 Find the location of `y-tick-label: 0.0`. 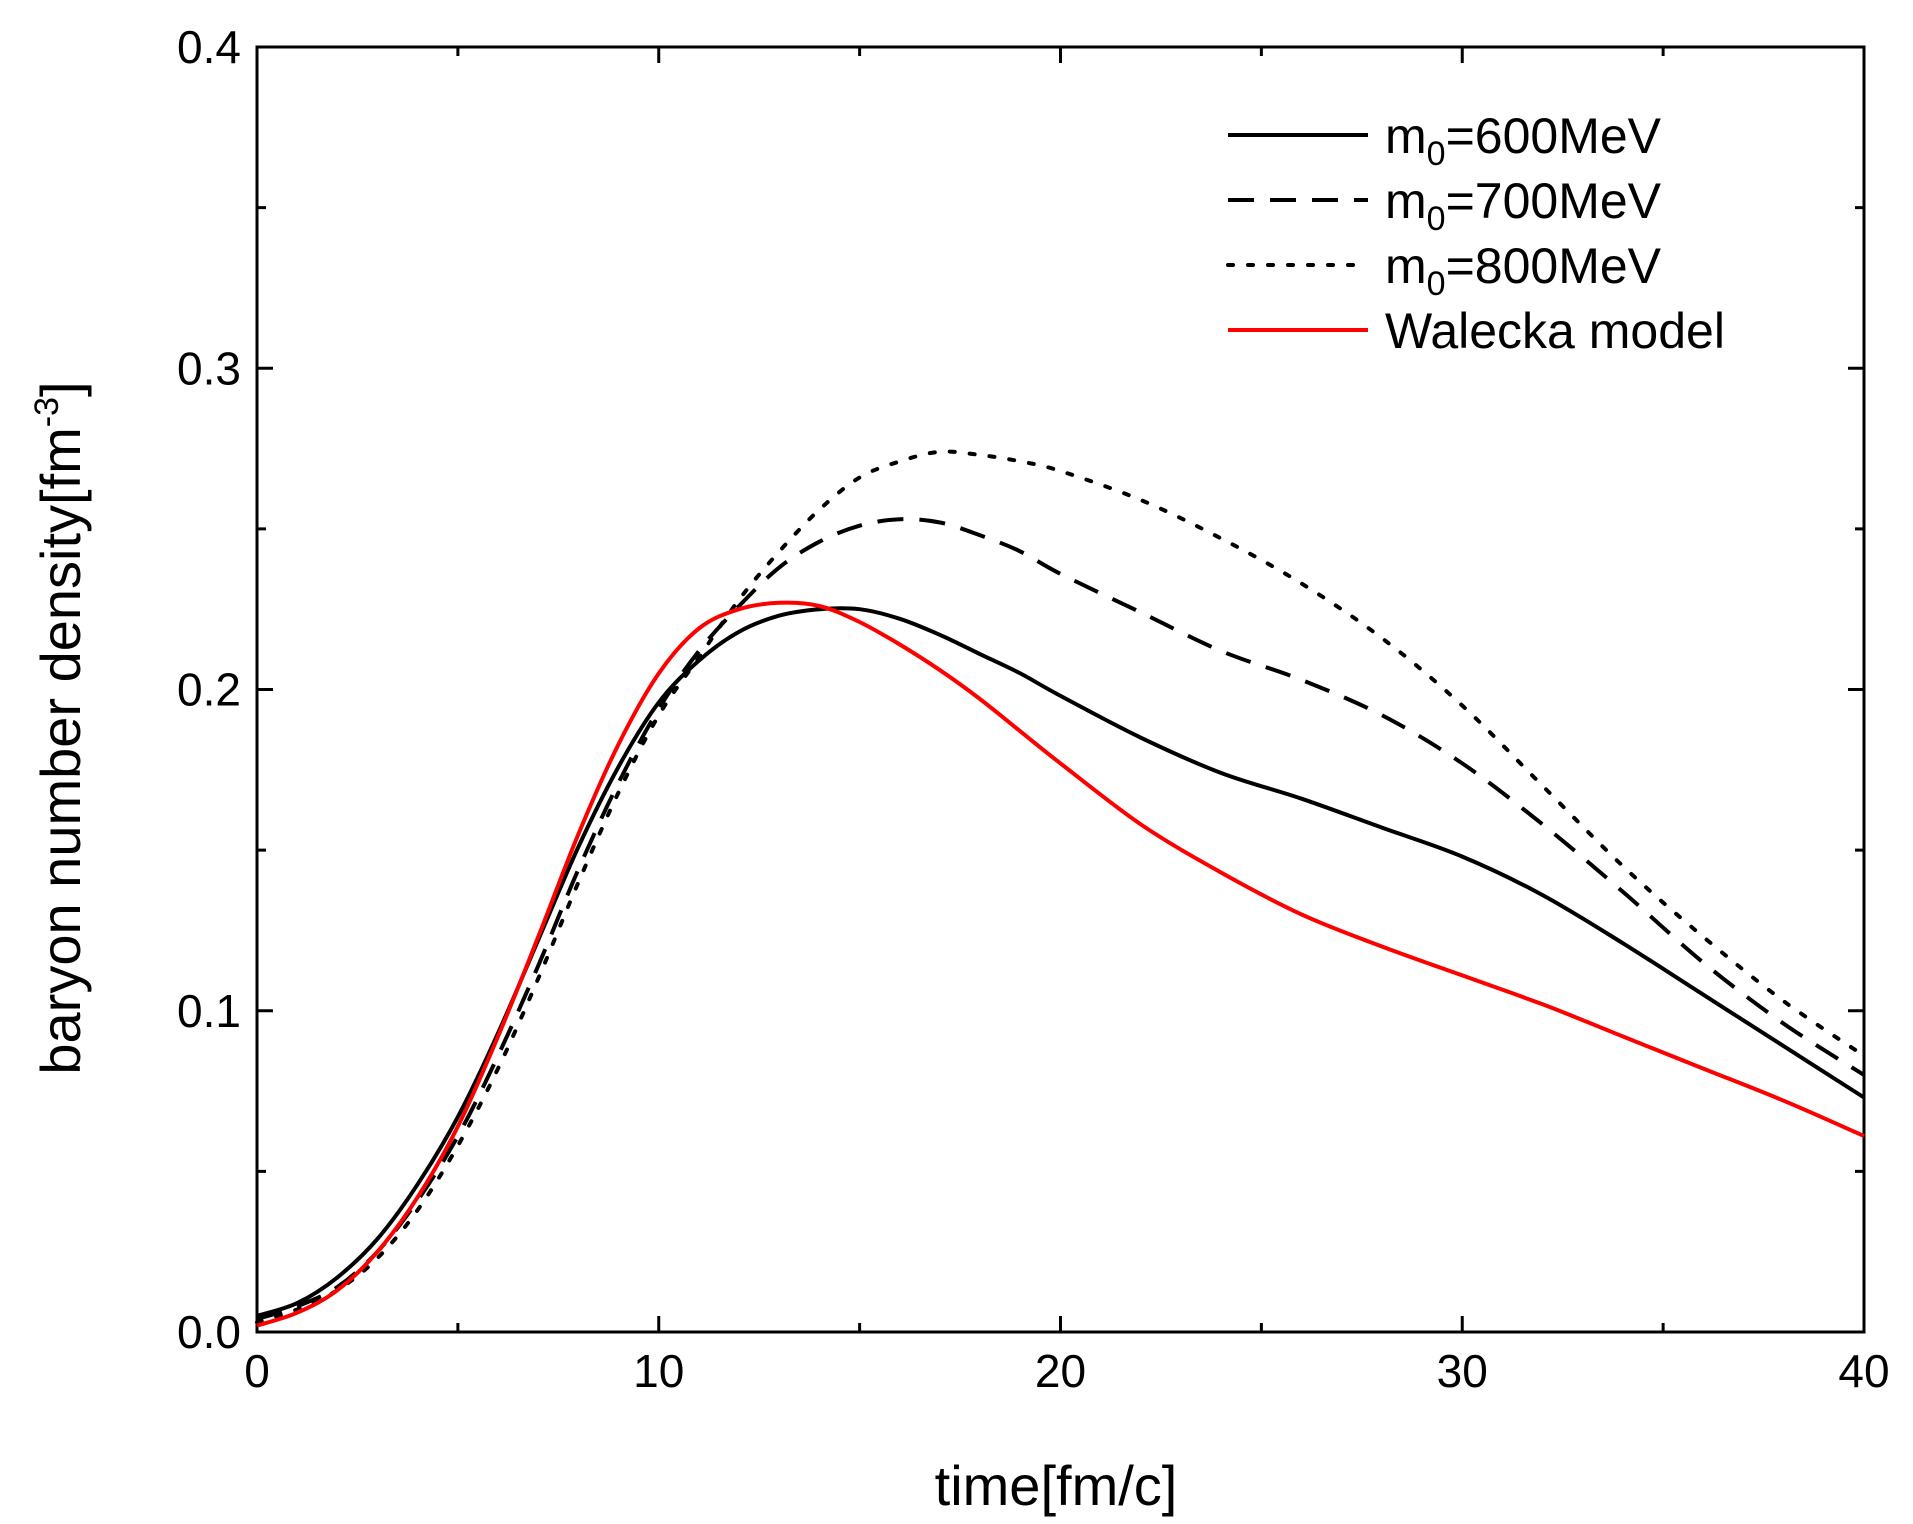

y-tick-label: 0.0 is located at coordinates (209, 1332).